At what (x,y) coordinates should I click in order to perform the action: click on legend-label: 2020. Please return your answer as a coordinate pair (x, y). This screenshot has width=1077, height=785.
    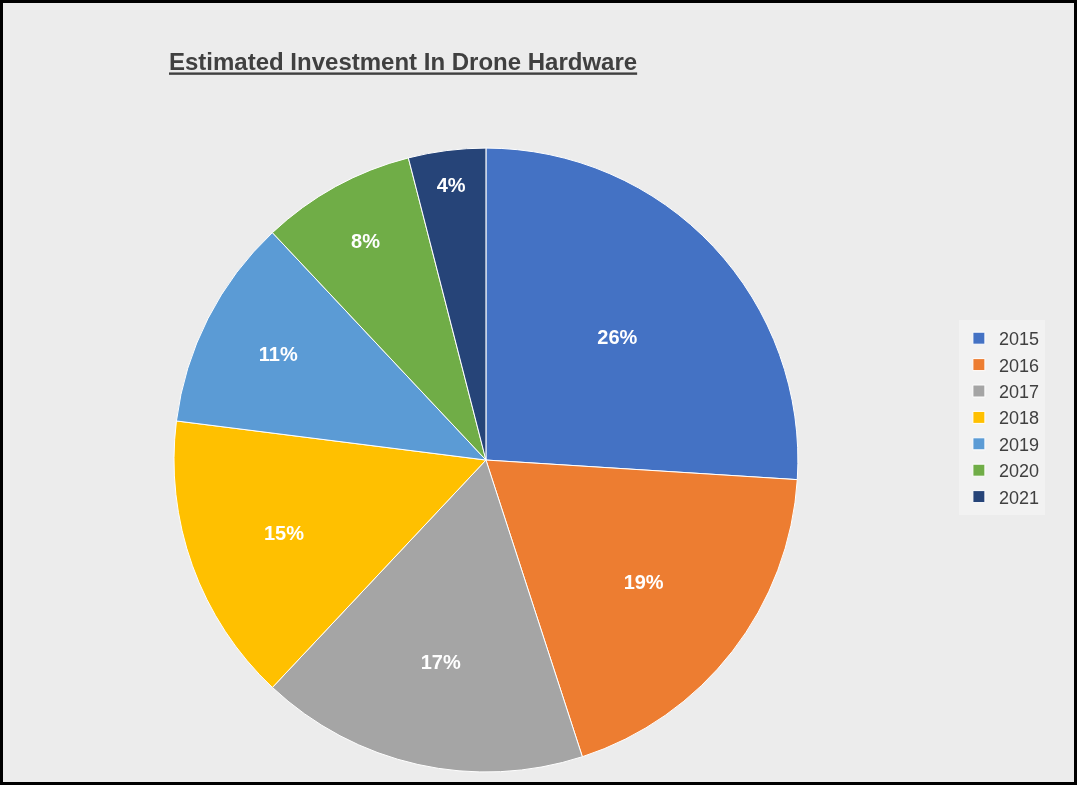
    Looking at the image, I should click on (1018, 471).